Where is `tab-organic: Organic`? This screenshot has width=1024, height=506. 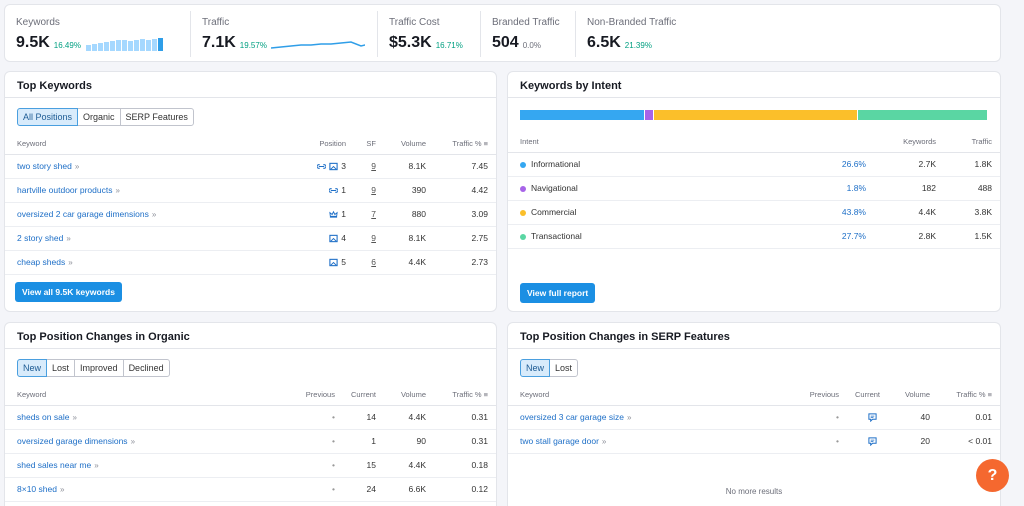 tab-organic: Organic is located at coordinates (99, 117).